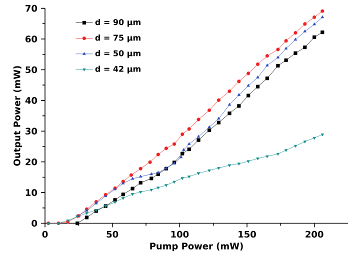 The height and width of the screenshot is (264, 350). I want to click on x-tick-label: 200, so click(315, 234).